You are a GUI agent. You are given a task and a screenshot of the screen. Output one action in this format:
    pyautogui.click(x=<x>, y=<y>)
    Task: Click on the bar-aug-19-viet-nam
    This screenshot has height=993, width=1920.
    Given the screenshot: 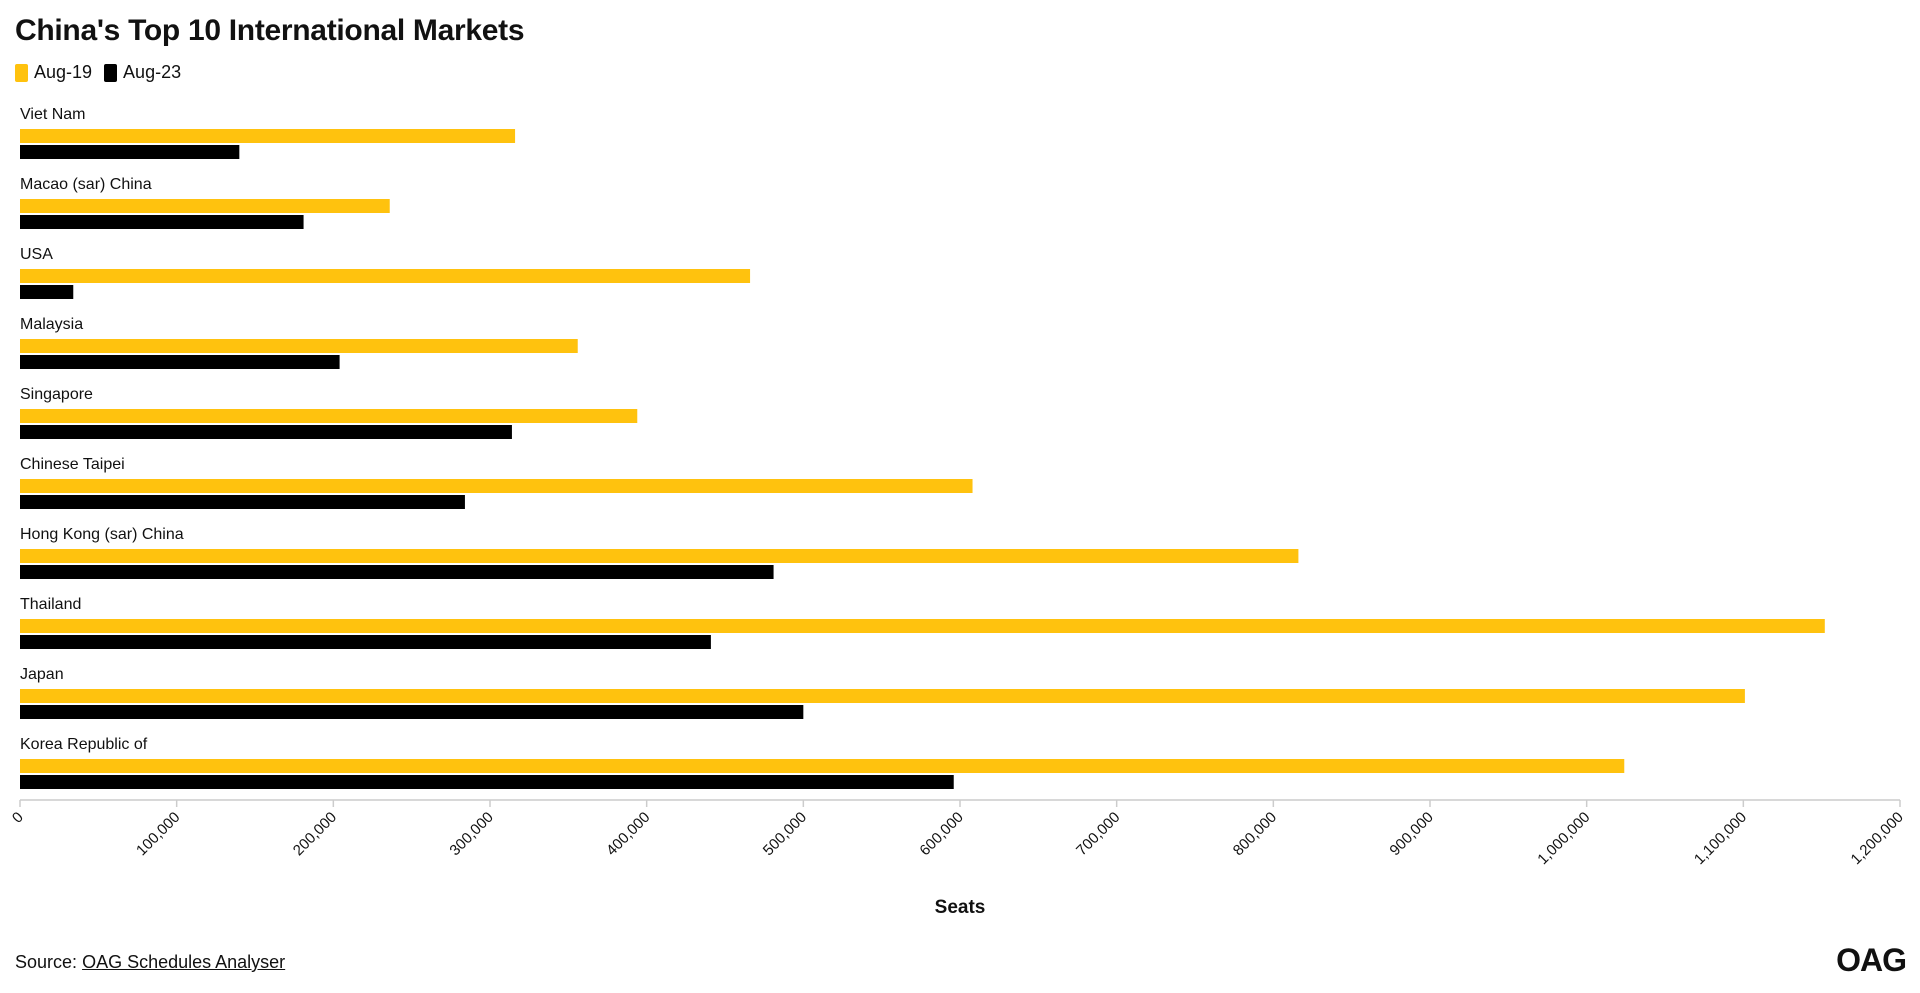 What is the action you would take?
    pyautogui.click(x=268, y=136)
    